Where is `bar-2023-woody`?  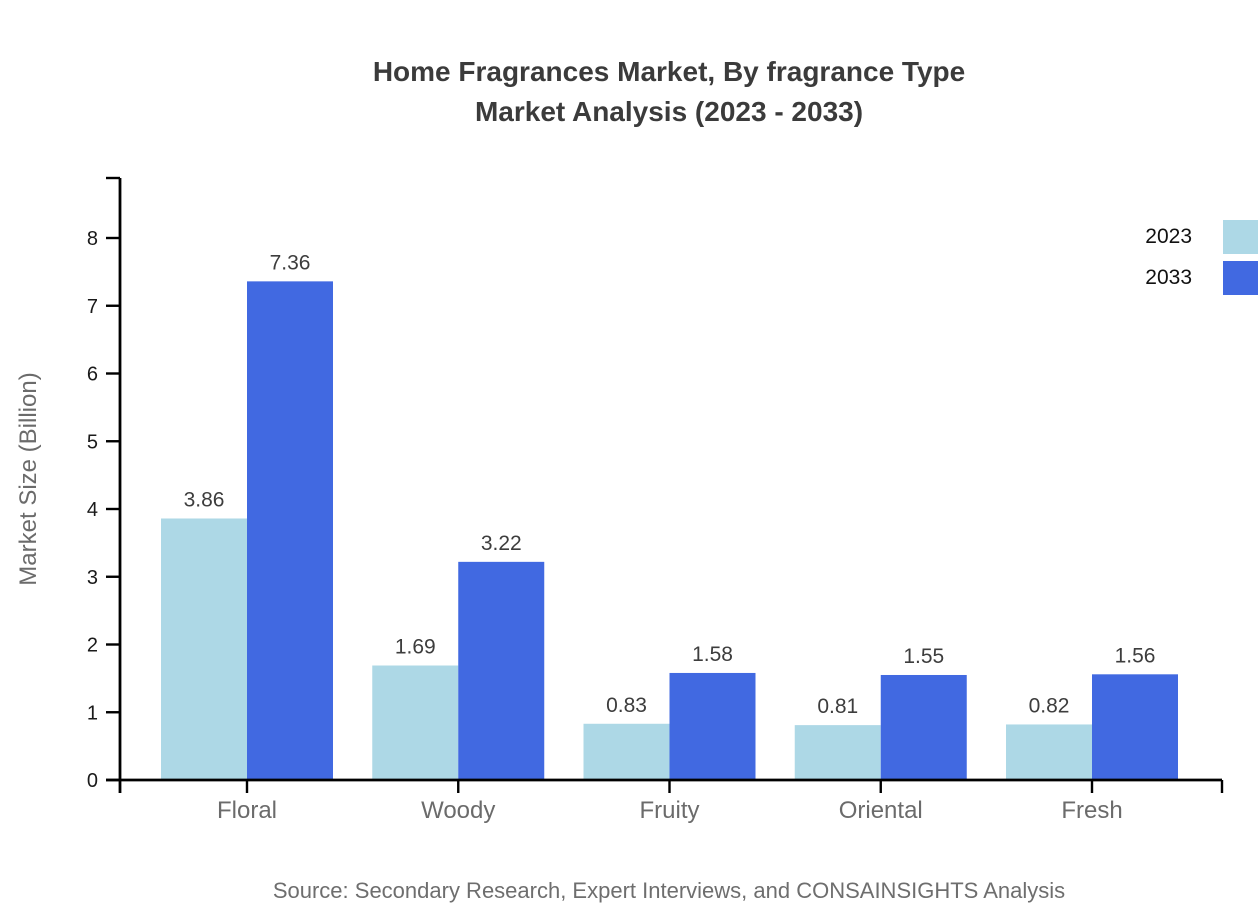 bar-2023-woody is located at coordinates (415, 722).